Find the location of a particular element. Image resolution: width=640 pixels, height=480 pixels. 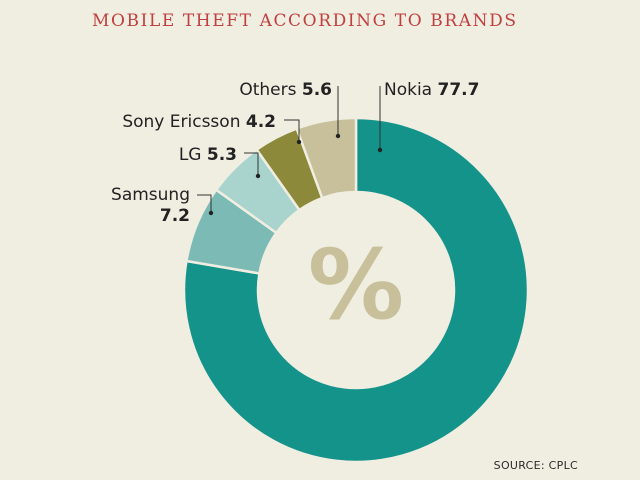

label-value-samsung: 7.2 is located at coordinates (175, 216).